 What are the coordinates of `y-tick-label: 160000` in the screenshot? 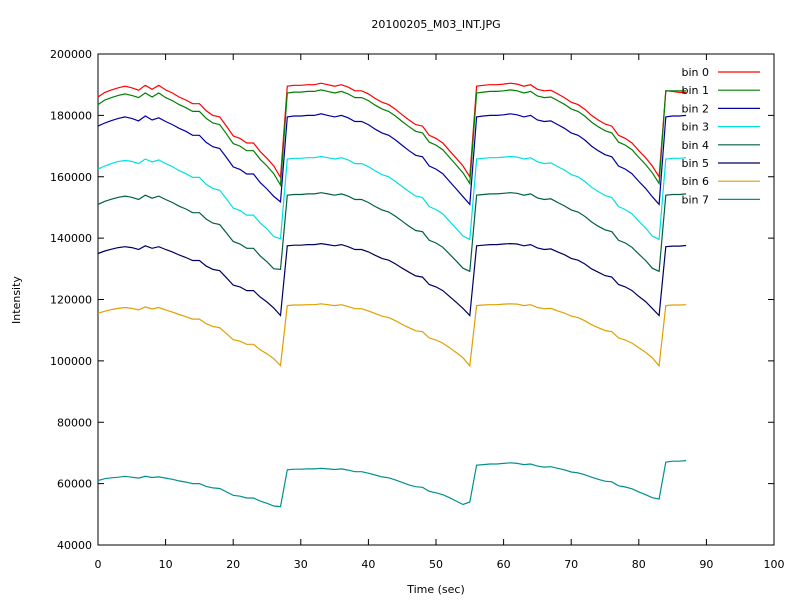 It's located at (71, 177).